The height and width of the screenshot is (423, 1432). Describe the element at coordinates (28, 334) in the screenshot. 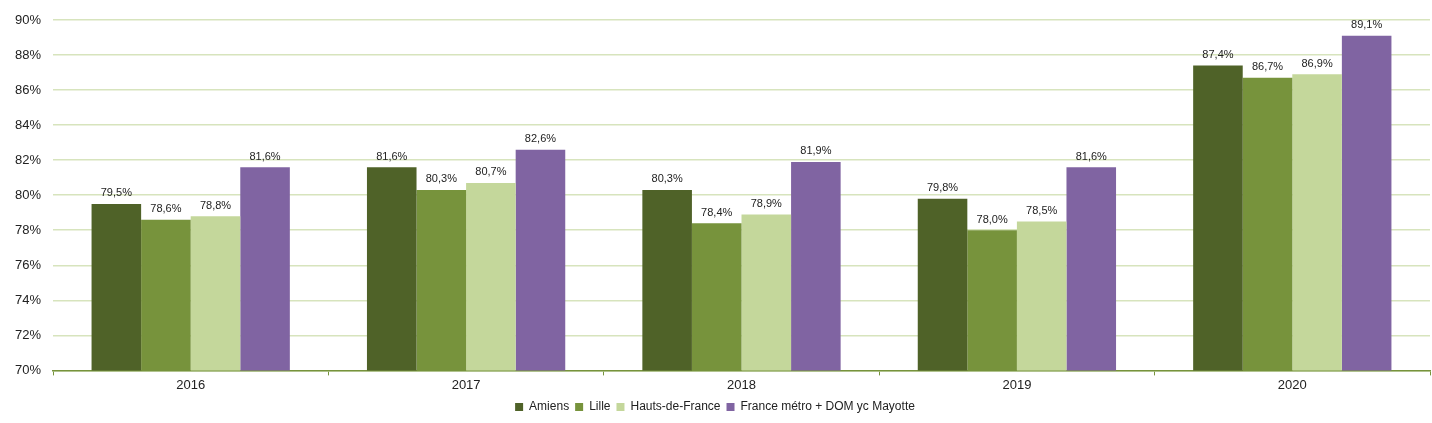

I see `y-tick-label: 72%` at that location.